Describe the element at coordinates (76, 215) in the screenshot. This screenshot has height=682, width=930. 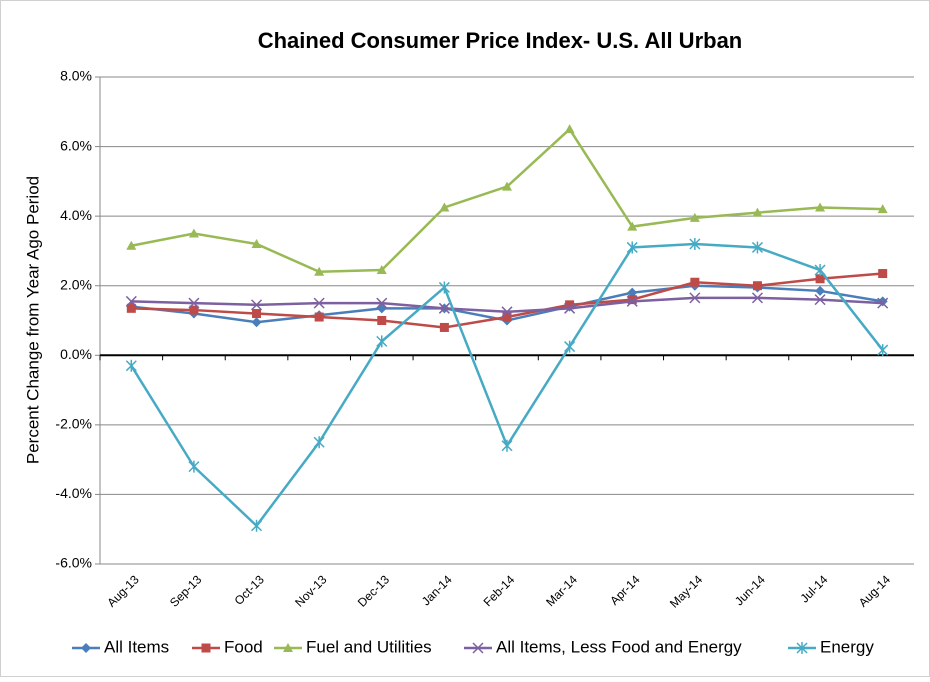
I see `y-tick-label: 4.0%` at that location.